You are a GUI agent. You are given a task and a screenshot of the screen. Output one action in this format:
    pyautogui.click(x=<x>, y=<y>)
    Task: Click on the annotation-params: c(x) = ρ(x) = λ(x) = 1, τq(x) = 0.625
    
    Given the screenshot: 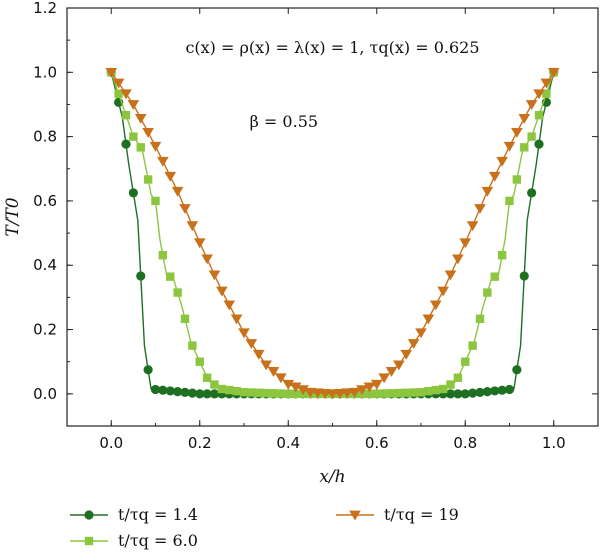 What is the action you would take?
    pyautogui.click(x=332, y=47)
    